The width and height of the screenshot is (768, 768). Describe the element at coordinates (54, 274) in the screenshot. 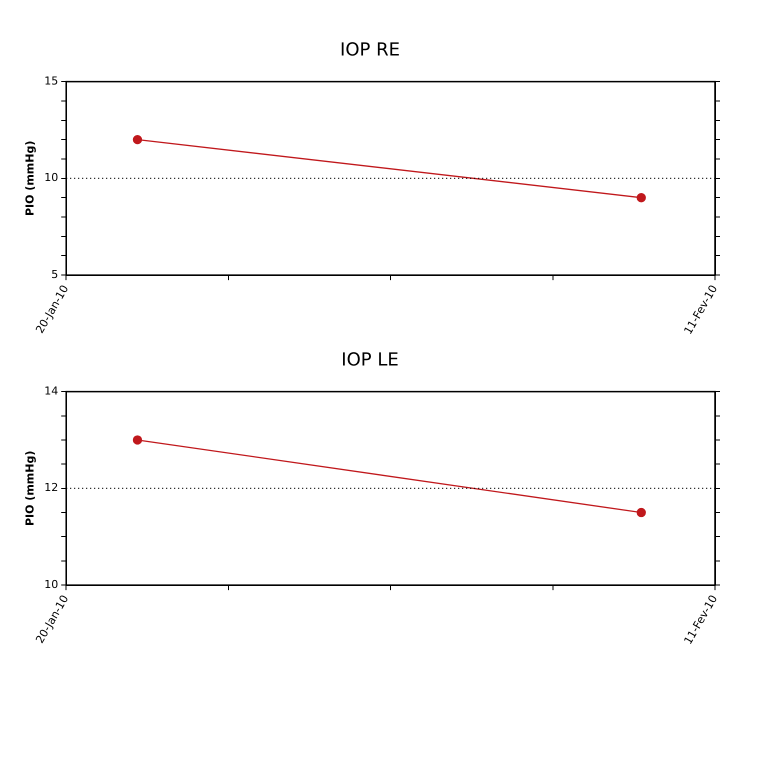

I see `y-tick-label: 5` at that location.